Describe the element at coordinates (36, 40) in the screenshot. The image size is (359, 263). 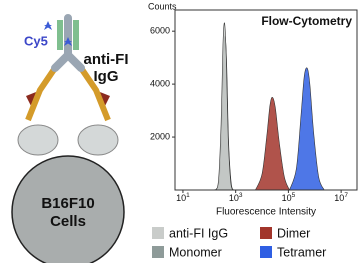
I see `dye-label: Cy5` at that location.